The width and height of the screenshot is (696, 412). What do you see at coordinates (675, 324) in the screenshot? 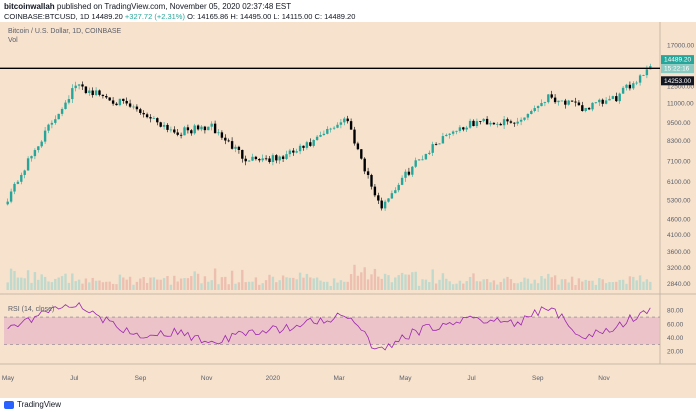
I see `rsi-axis-label: 60.00` at bounding box center [675, 324].